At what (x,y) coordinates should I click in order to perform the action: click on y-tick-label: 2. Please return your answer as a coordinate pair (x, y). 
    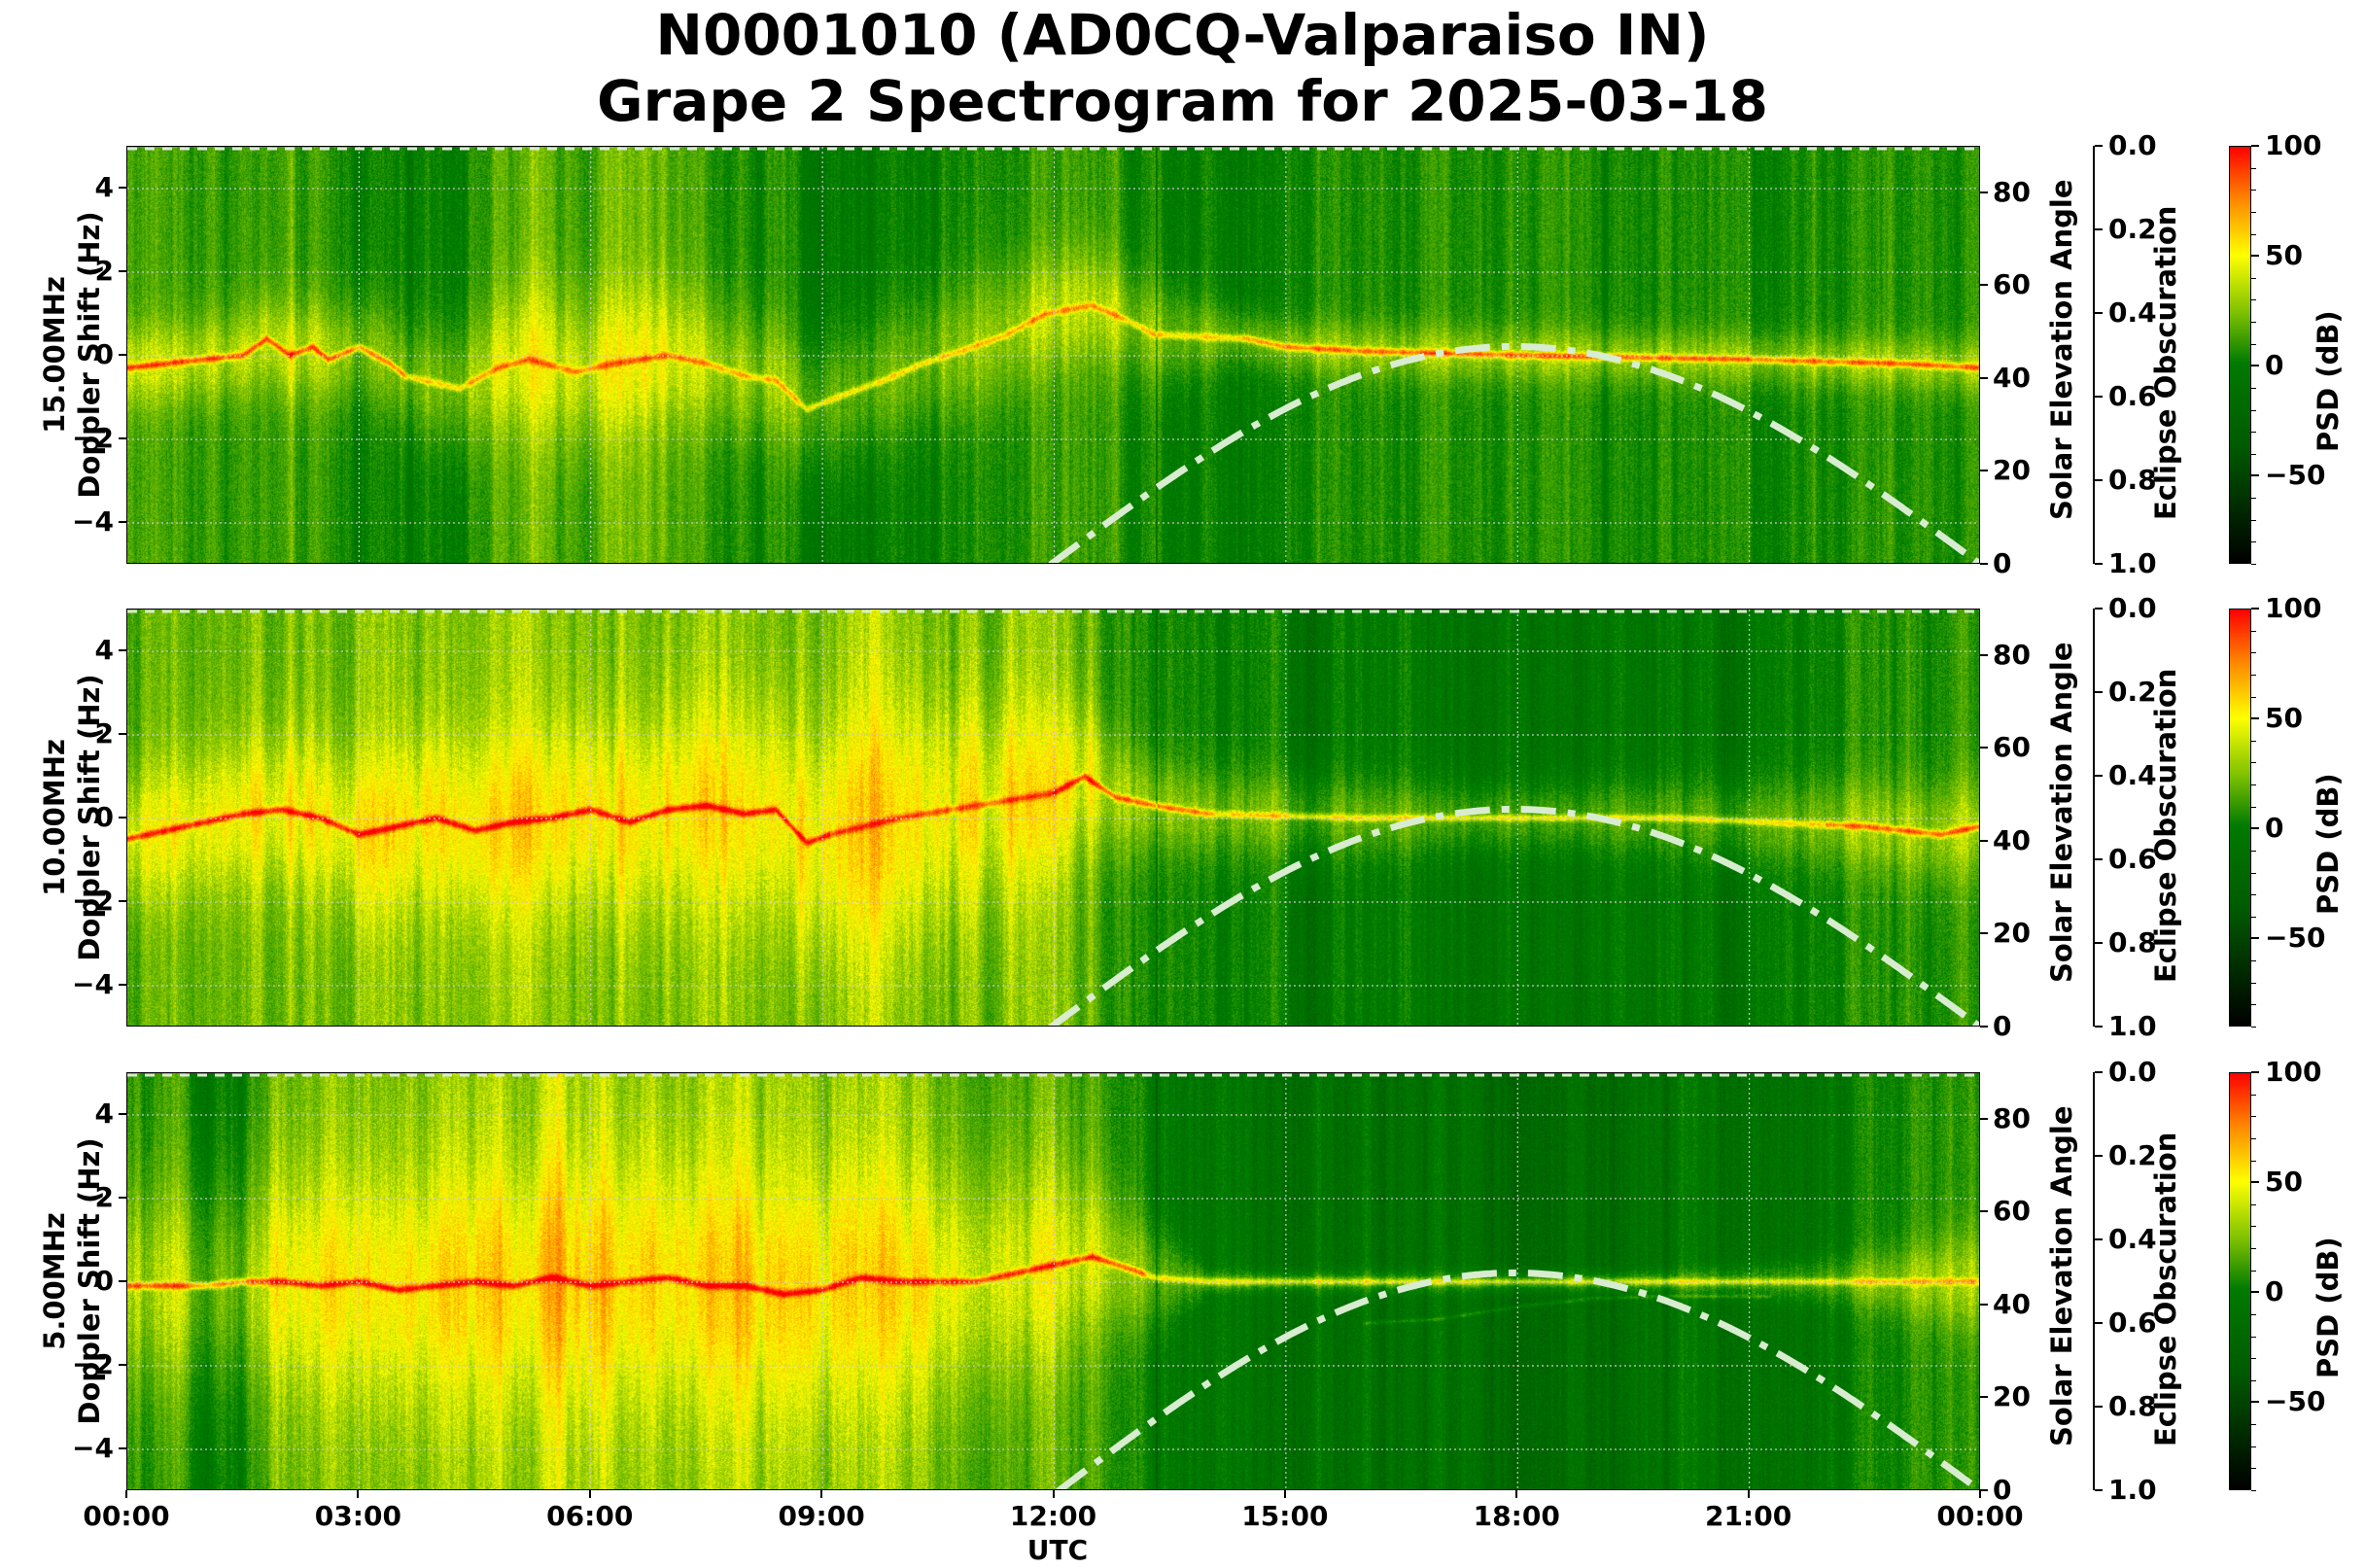
    Looking at the image, I should click on (104, 271).